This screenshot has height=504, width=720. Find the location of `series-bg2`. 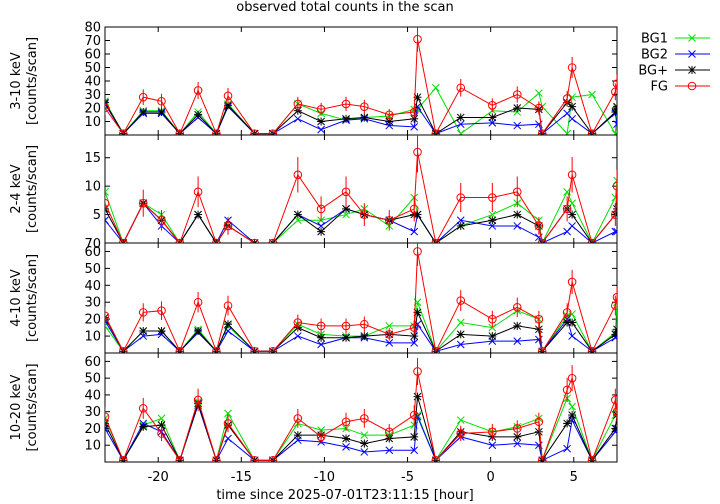

series-bg2 is located at coordinates (361, 431).